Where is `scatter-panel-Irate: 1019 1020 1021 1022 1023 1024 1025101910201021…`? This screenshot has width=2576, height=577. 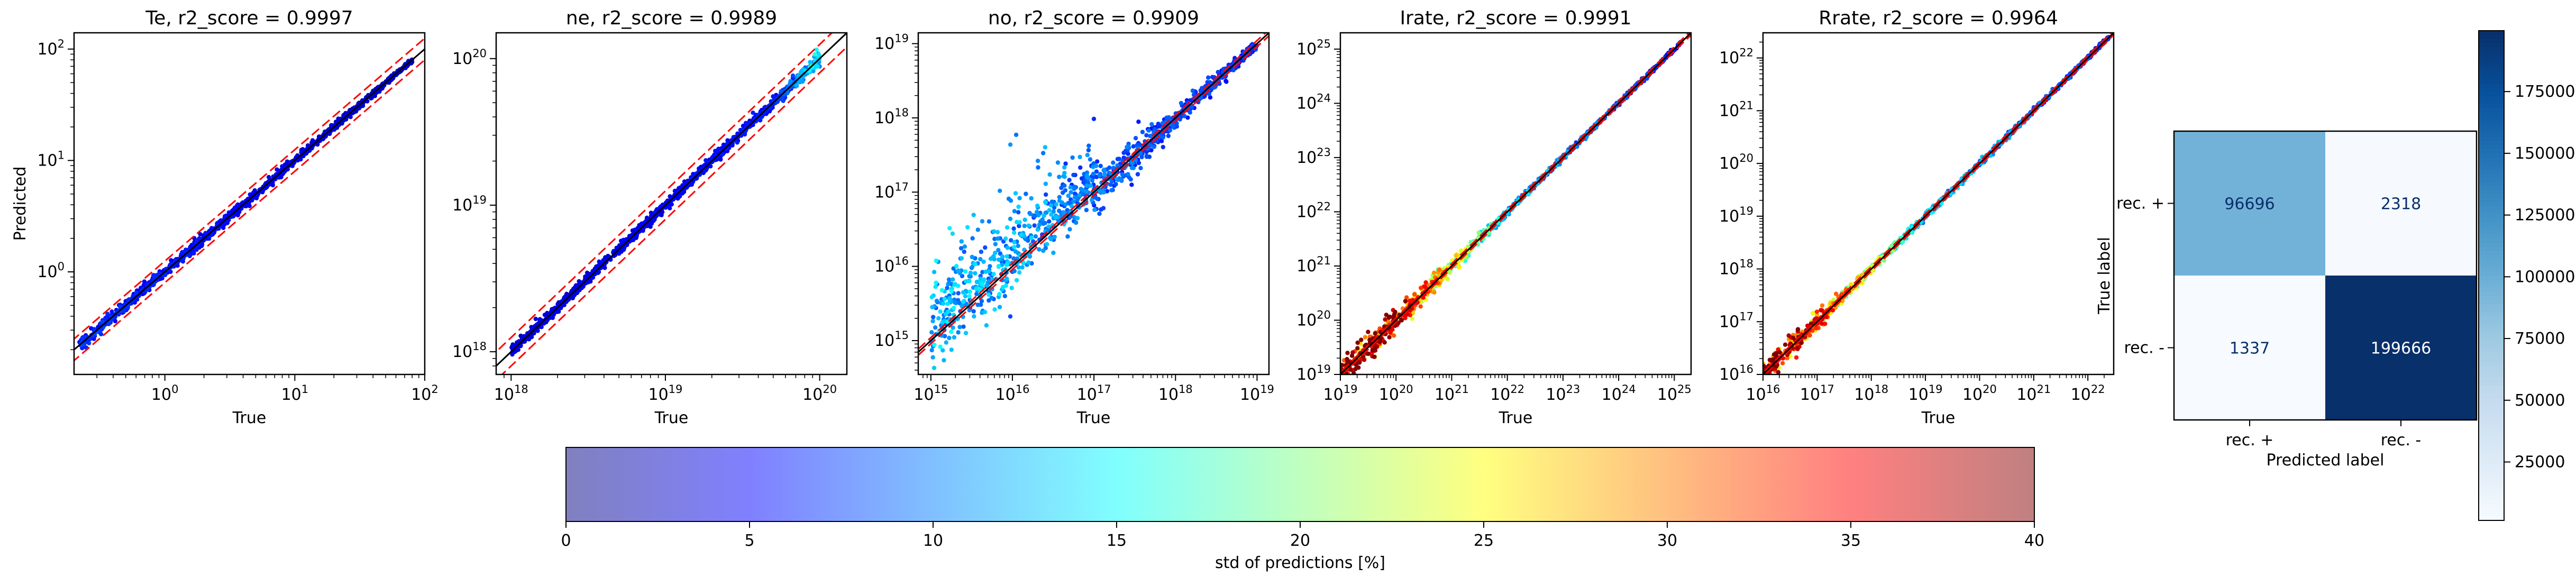
scatter-panel-Irate: 1019 1020 1021 1022 1023 1024 1025101910201021… is located at coordinates (1494, 217).